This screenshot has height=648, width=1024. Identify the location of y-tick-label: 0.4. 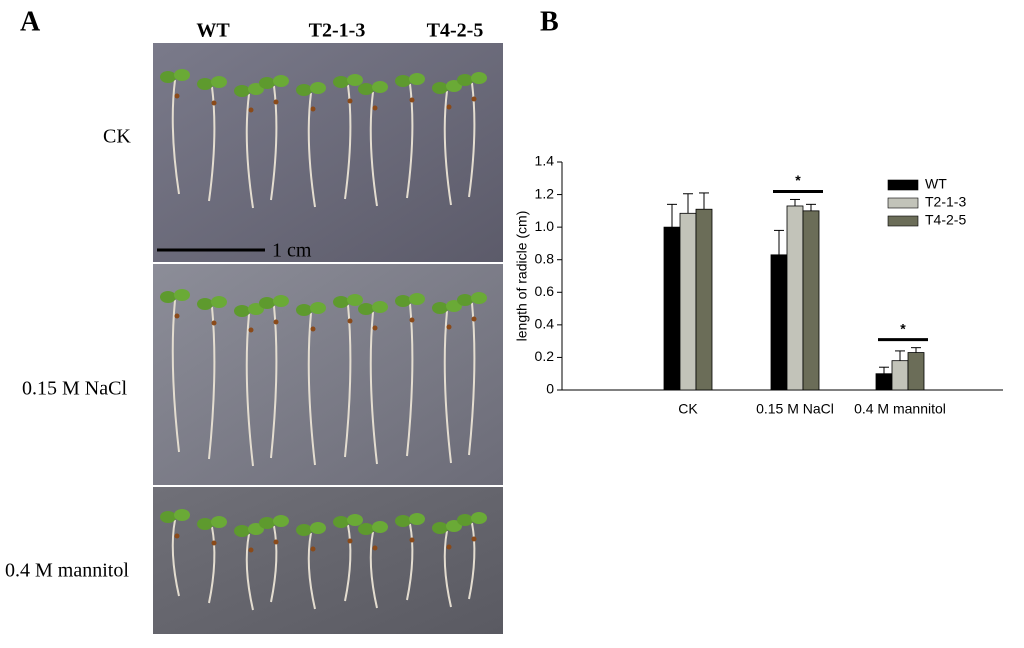
(545, 324).